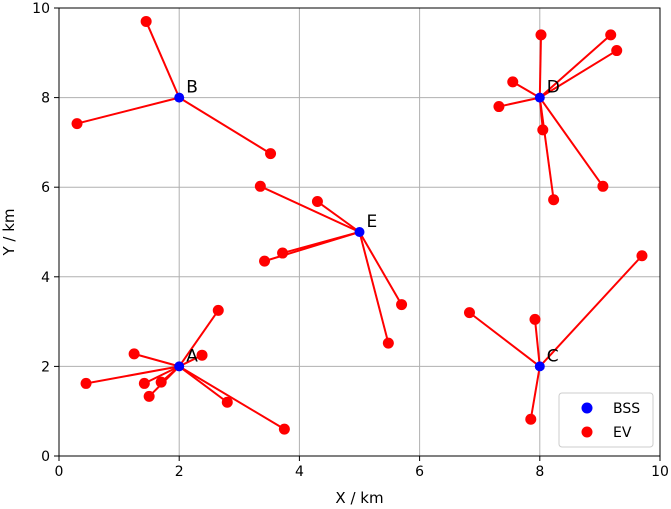 The image size is (671, 509). I want to click on x-tick-label: 2, so click(179, 472).